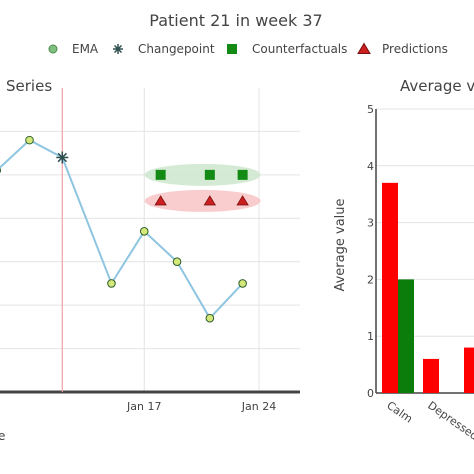 This screenshot has width=474, height=474. I want to click on average-x-tick-label: Calm, so click(399, 412).